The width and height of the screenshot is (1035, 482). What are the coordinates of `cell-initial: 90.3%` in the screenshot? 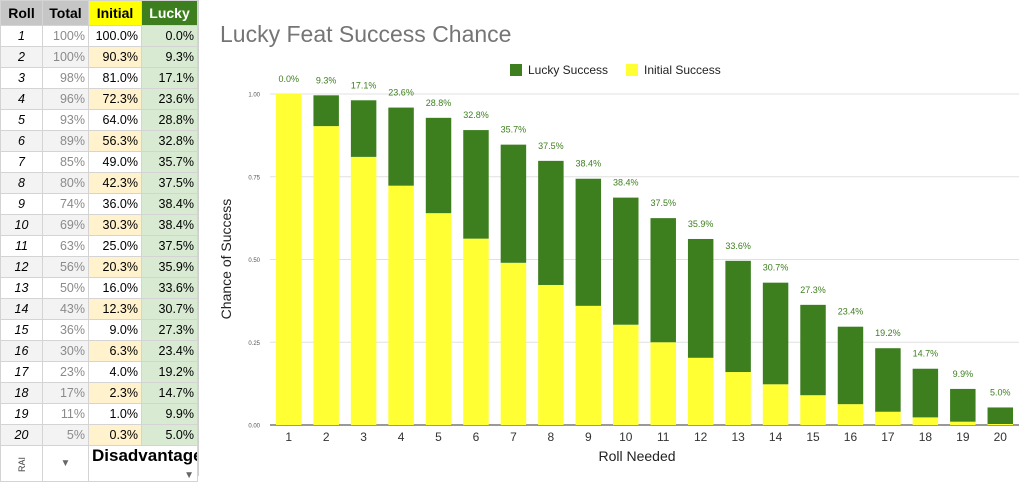 It's located at (115, 57).